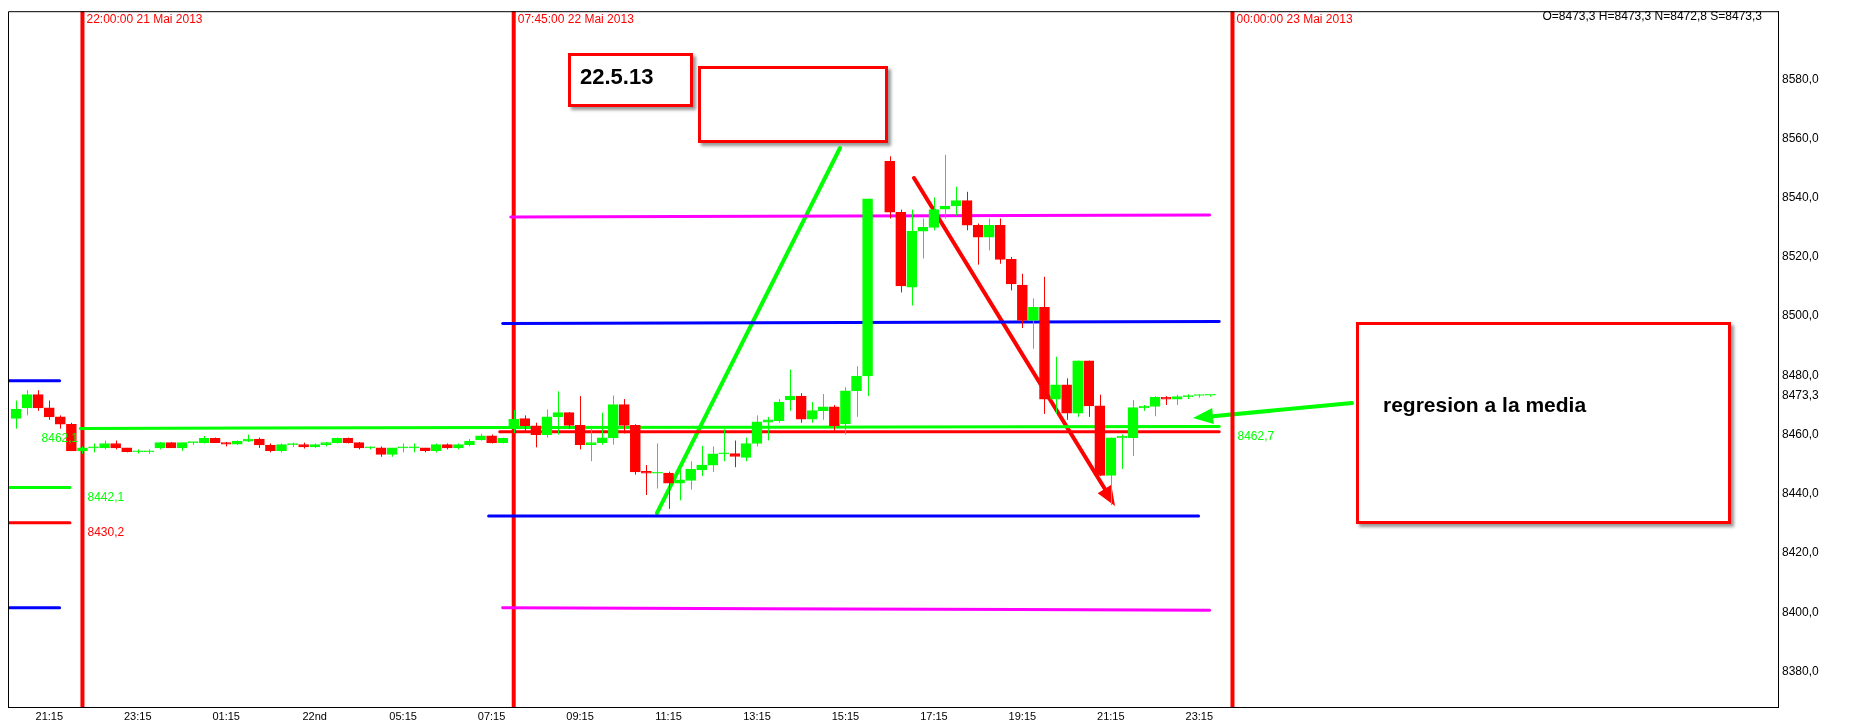 The image size is (1857, 726). I want to click on ref-line-label: 00:00:00 23 Mai 2013, so click(1294, 18).